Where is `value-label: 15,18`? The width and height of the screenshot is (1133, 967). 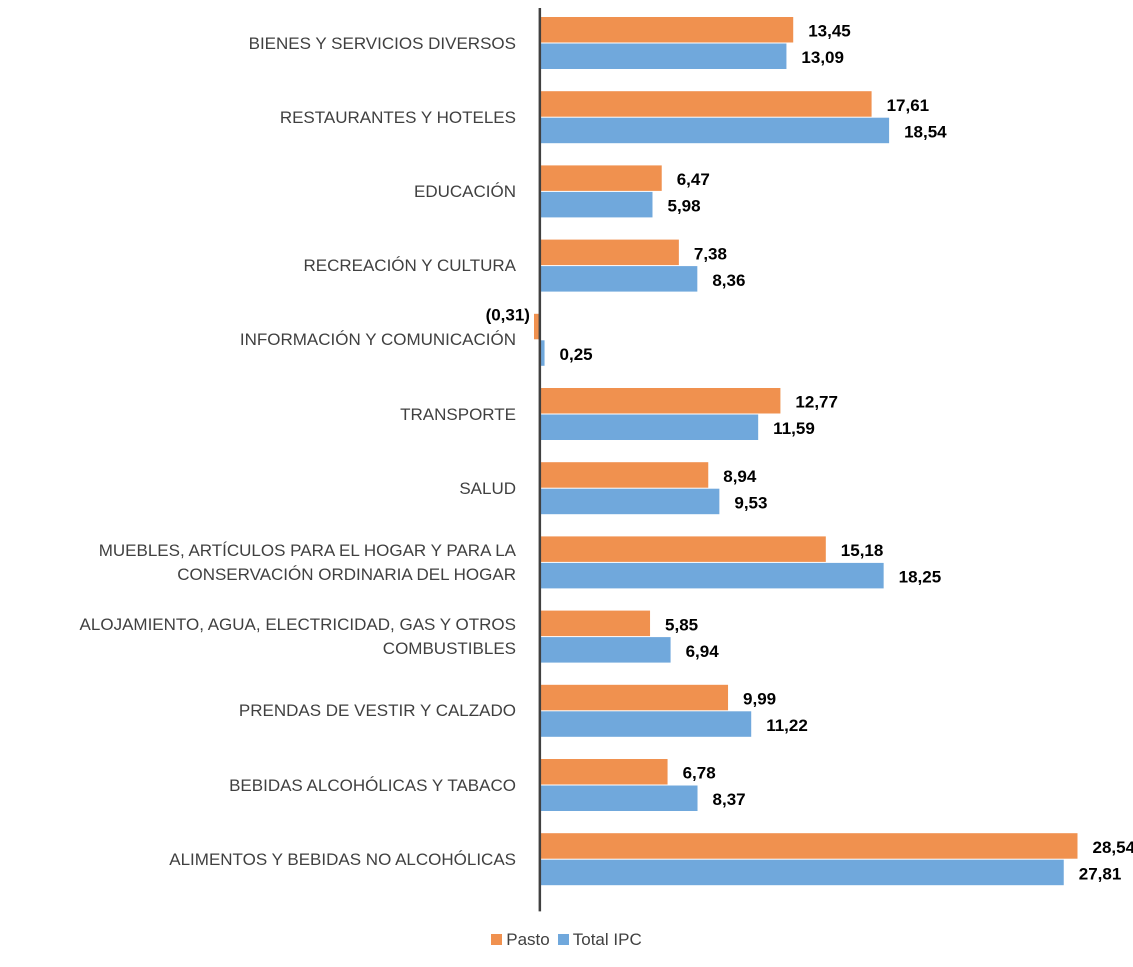 value-label: 15,18 is located at coordinates (862, 550).